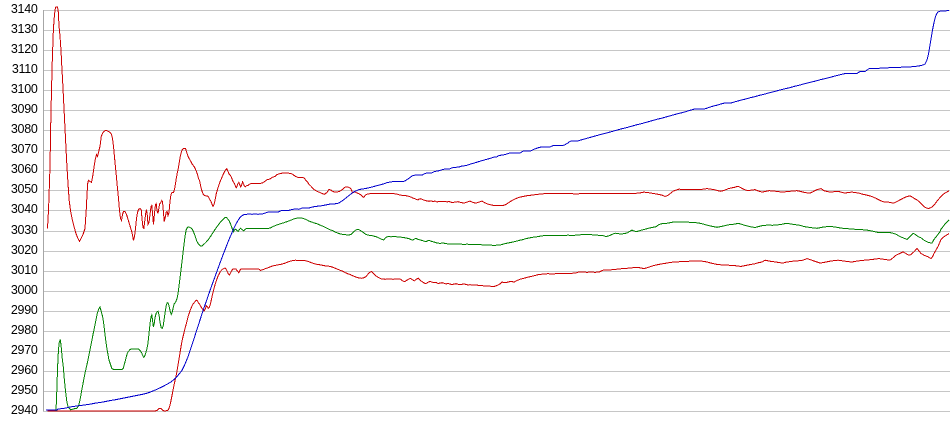 This screenshot has height=435, width=950. What do you see at coordinates (24, 230) in the screenshot?
I see `svg-text: 3030` at bounding box center [24, 230].